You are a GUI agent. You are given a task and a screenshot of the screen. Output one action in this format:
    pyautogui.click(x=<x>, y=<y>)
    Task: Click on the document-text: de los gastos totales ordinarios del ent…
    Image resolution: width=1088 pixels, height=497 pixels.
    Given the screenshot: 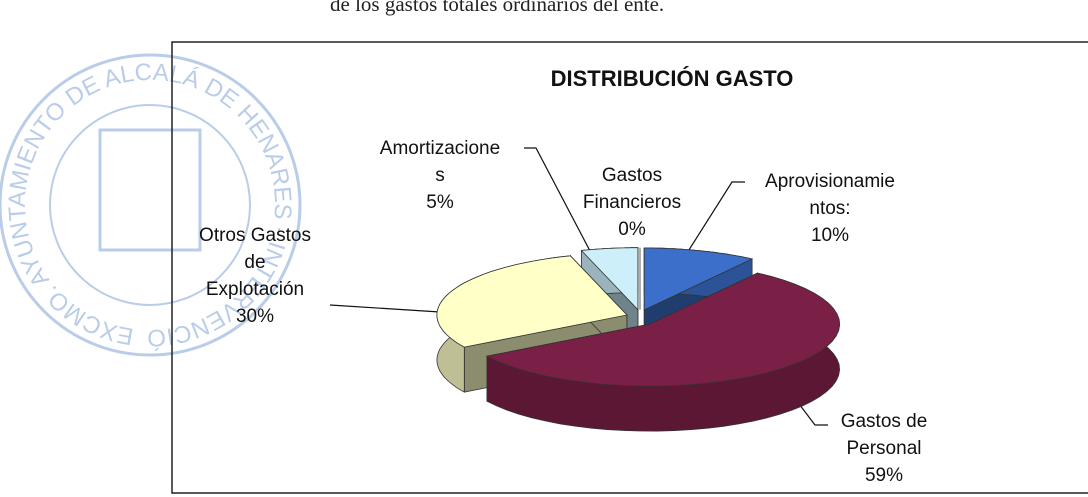 What is the action you would take?
    pyautogui.click(x=497, y=8)
    